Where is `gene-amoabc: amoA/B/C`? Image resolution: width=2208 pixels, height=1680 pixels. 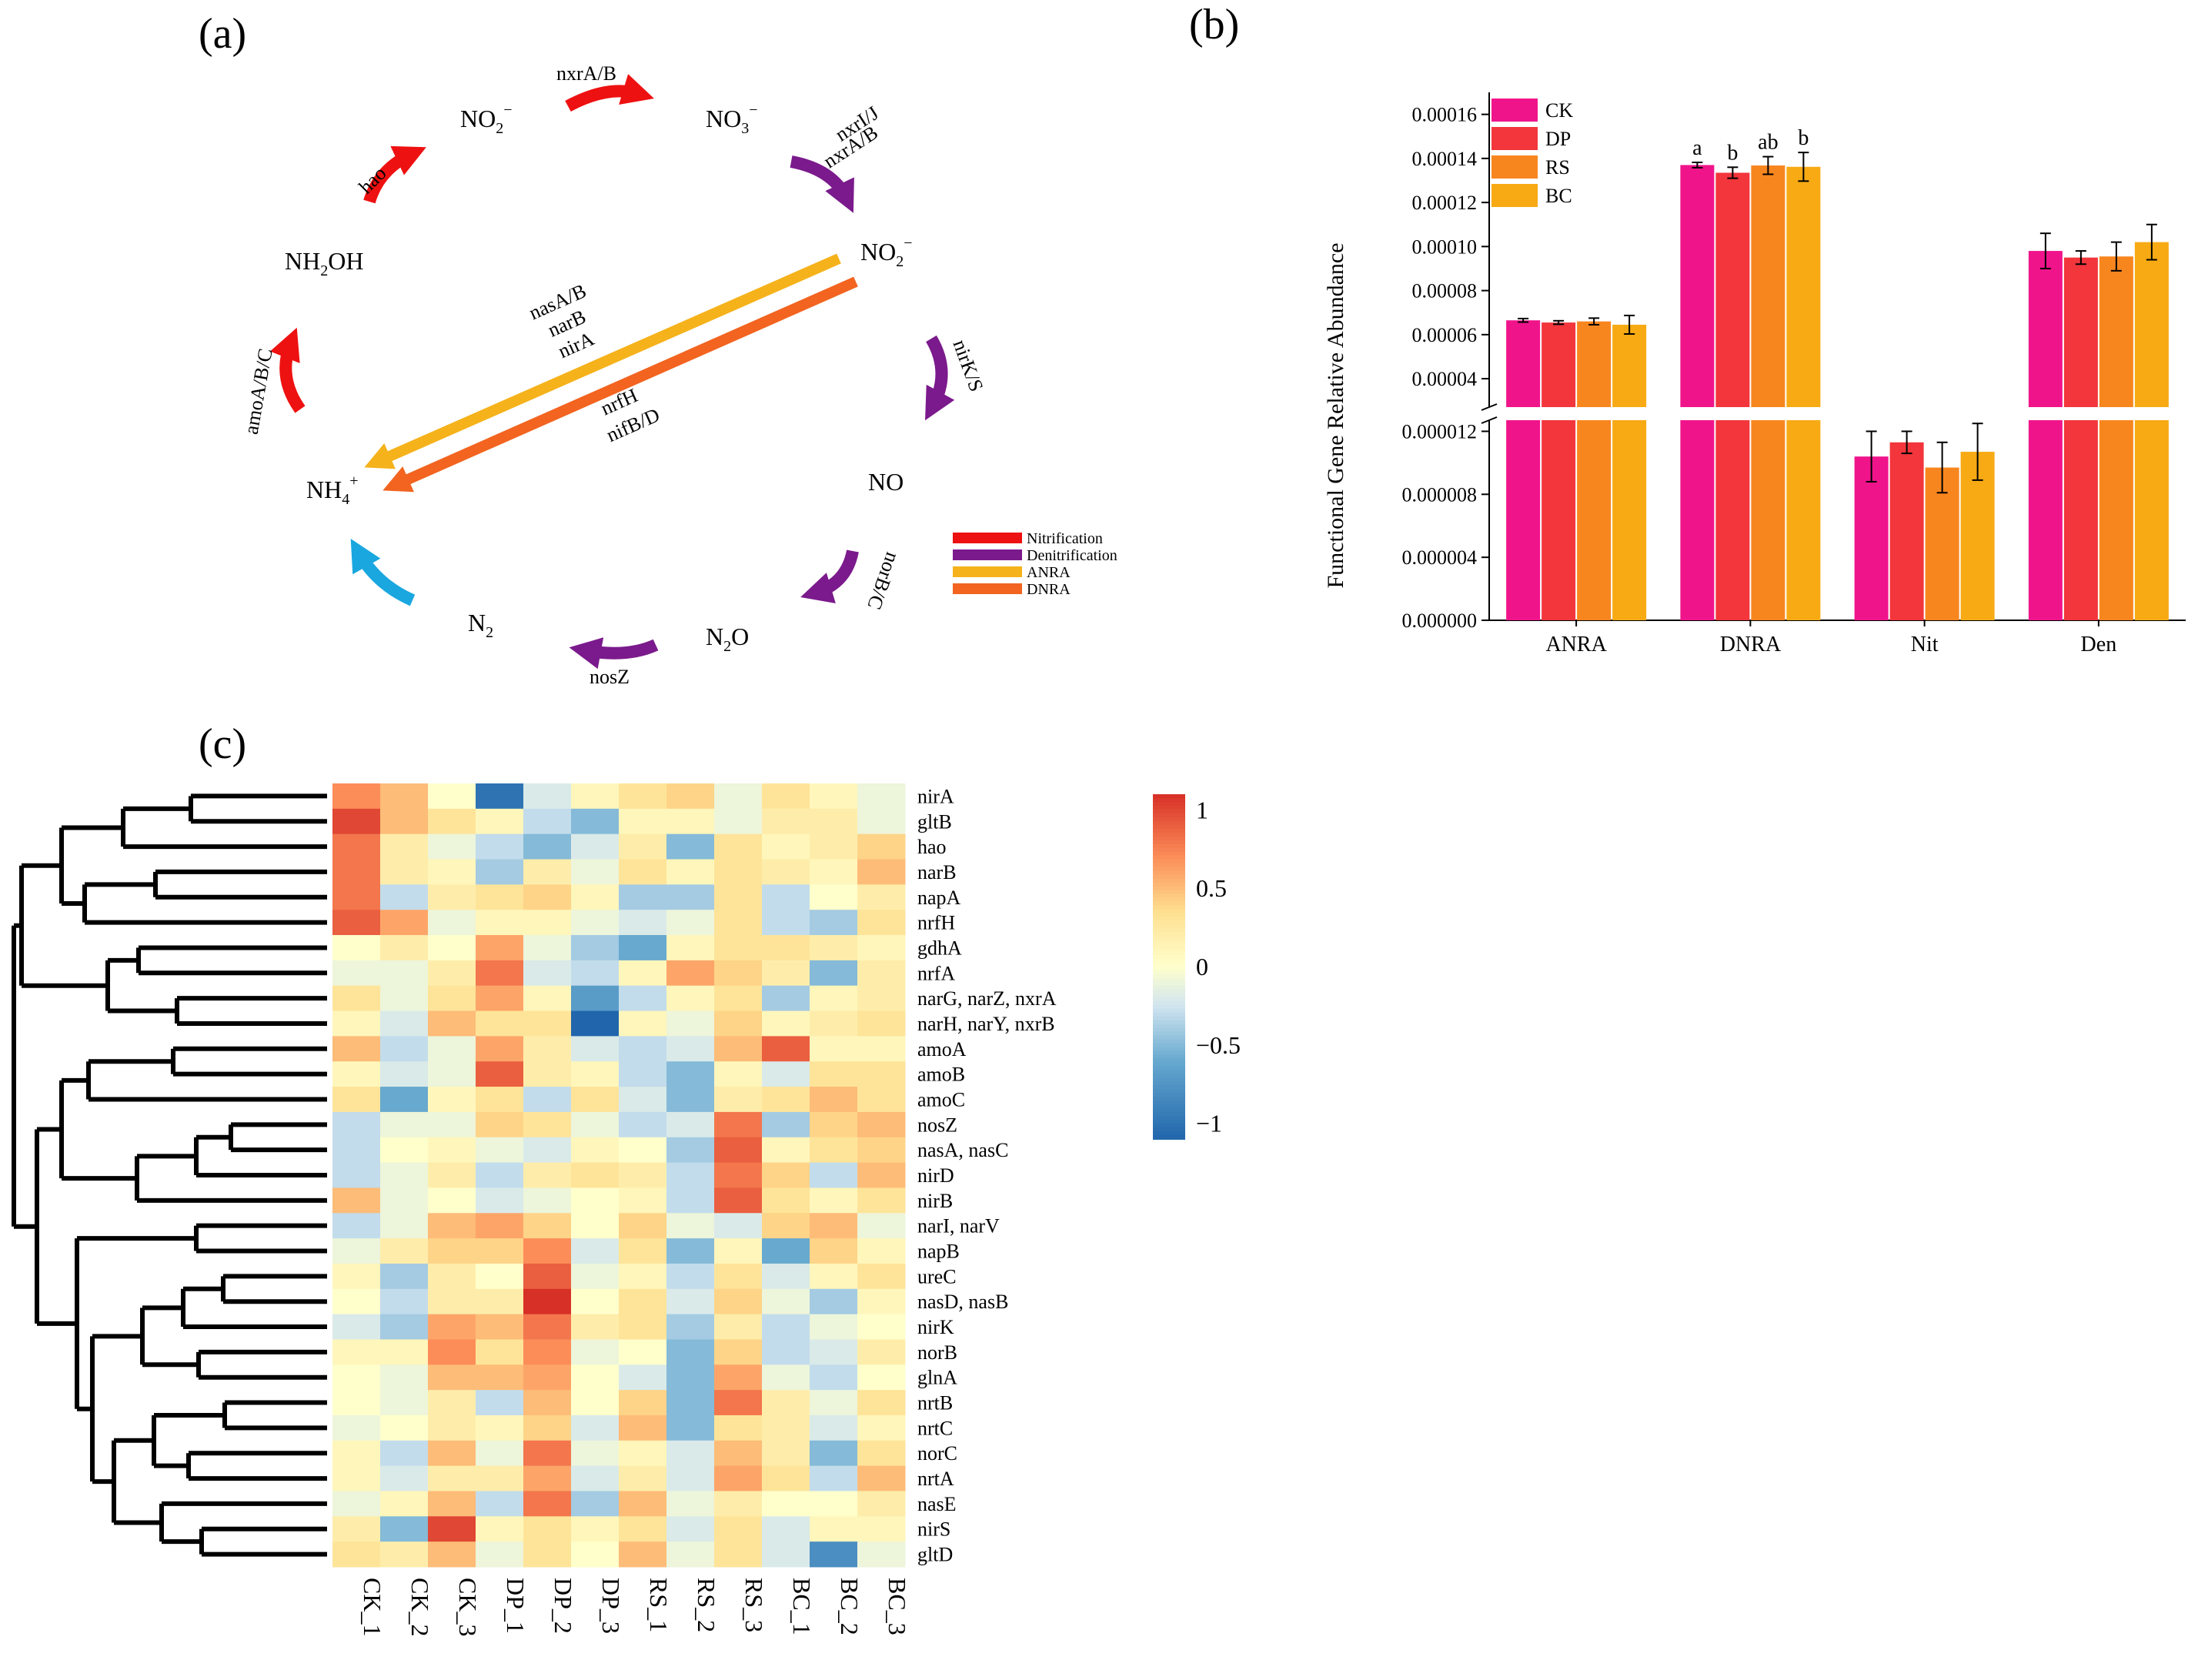 gene-amoabc: amoA/B/C is located at coordinates (258, 392).